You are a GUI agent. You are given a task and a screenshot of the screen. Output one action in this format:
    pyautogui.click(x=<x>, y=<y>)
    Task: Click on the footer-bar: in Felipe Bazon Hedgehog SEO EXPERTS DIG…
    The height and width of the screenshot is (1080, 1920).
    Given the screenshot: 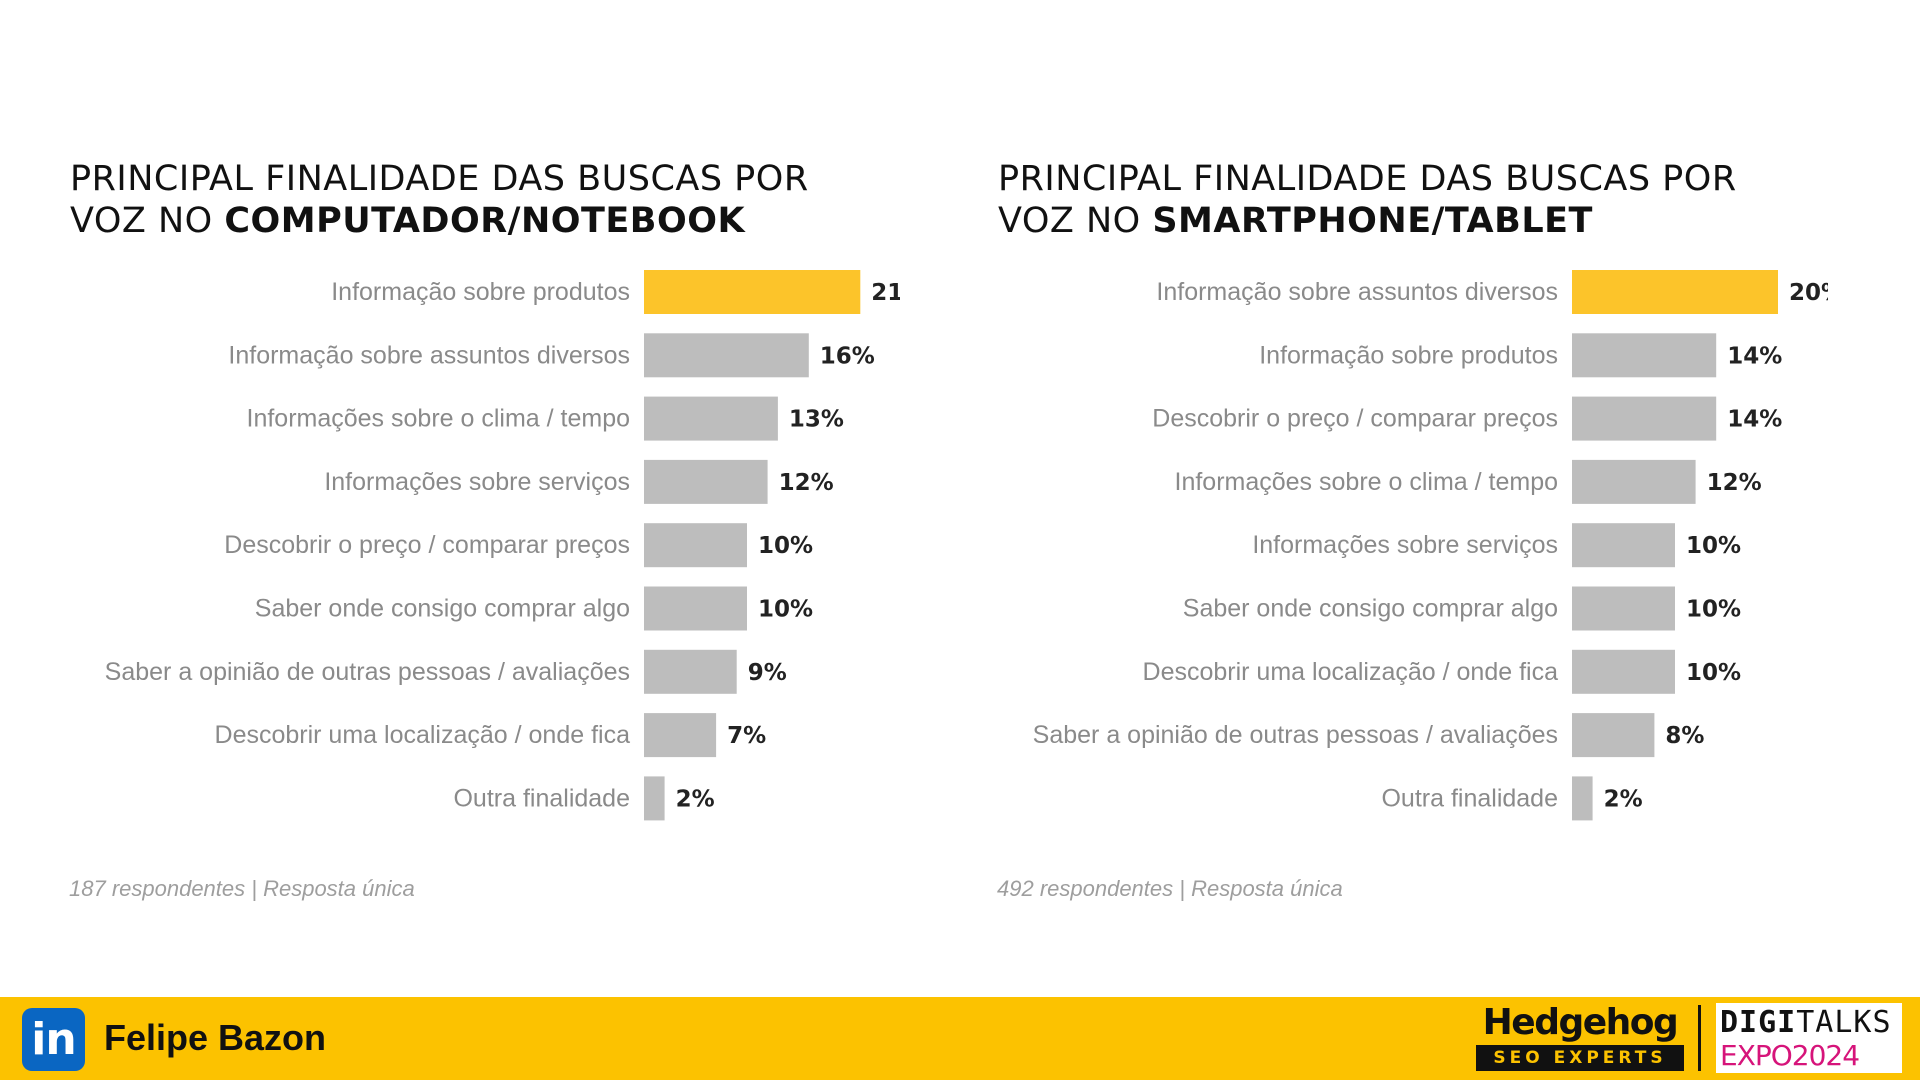 What is the action you would take?
    pyautogui.click(x=960, y=1038)
    